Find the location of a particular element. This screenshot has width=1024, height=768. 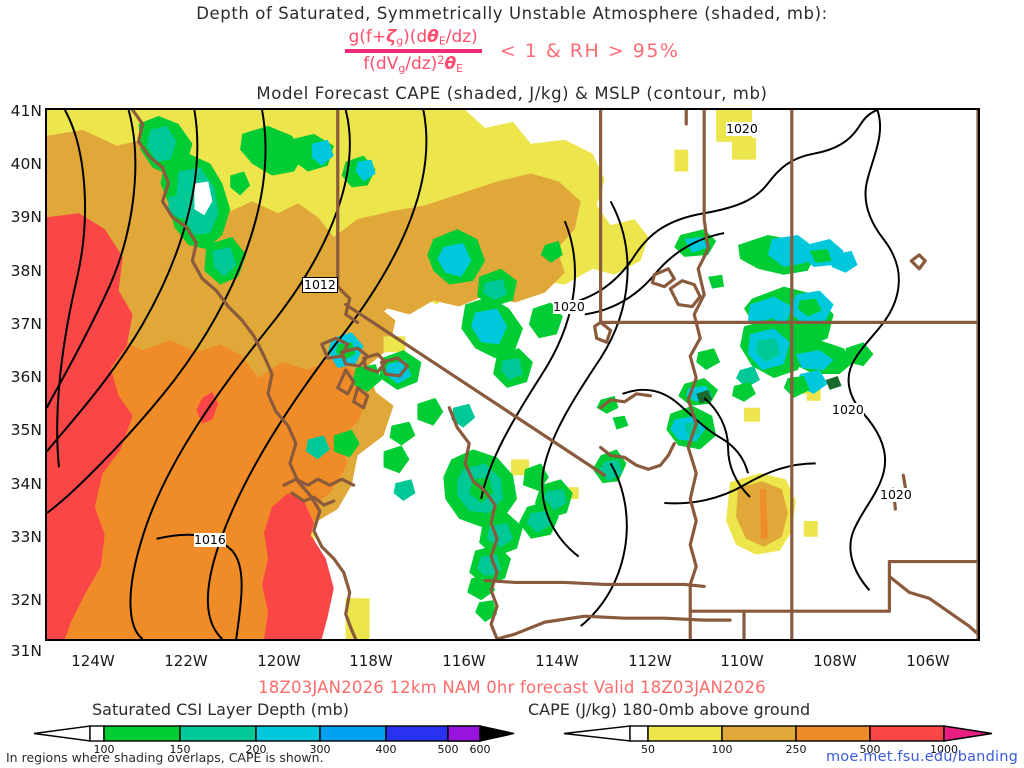

csi-criterion-formula: g(f+ζg)(dθE/dz) f(dVg/dz)2θE is located at coordinates (413, 51).